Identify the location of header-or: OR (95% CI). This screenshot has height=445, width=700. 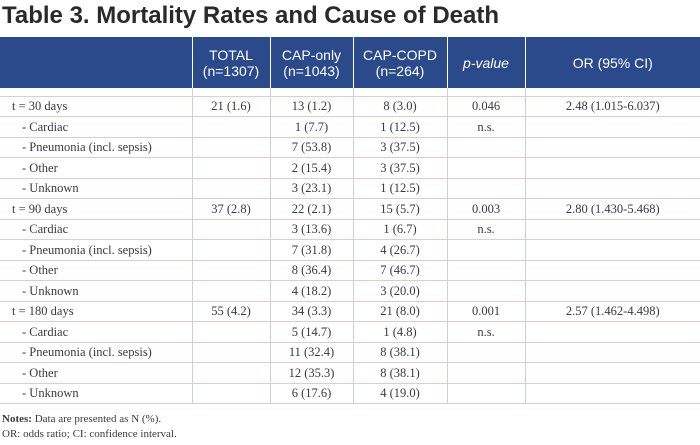
(612, 62).